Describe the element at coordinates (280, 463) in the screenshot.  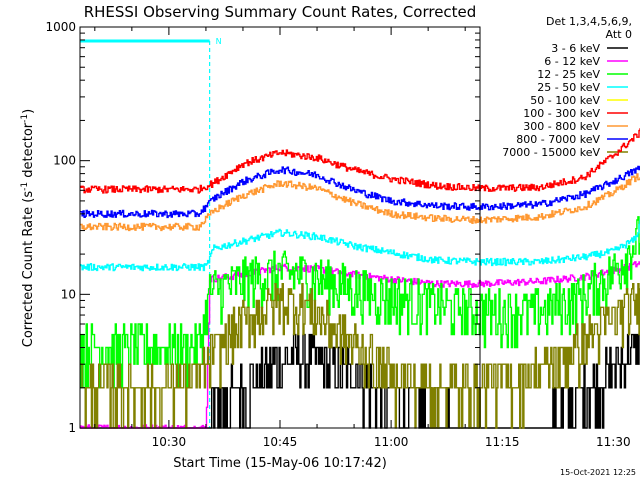
I see `x-axis-label: Start Time (15-May-06 10:17:42)` at that location.